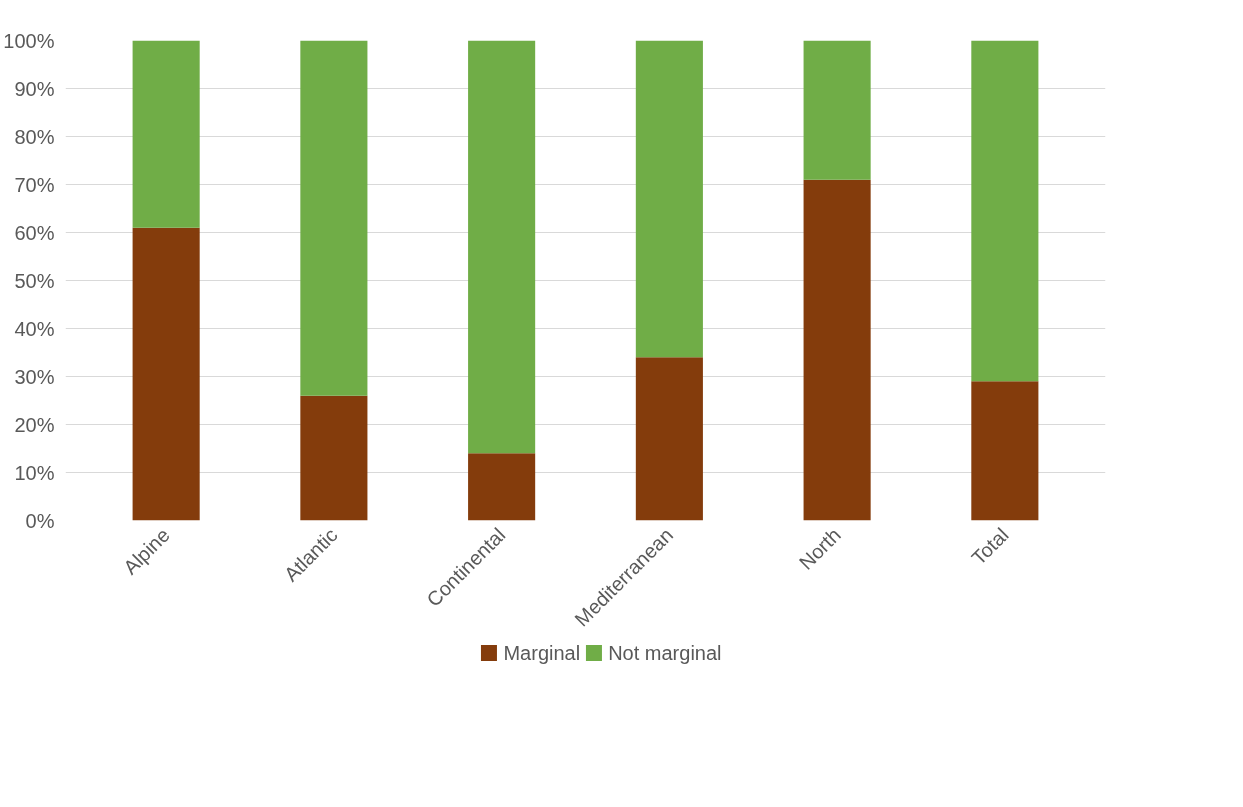 The image size is (1243, 807). Describe the element at coordinates (34, 472) in the screenshot. I see `y-tick-label: 10%` at that location.